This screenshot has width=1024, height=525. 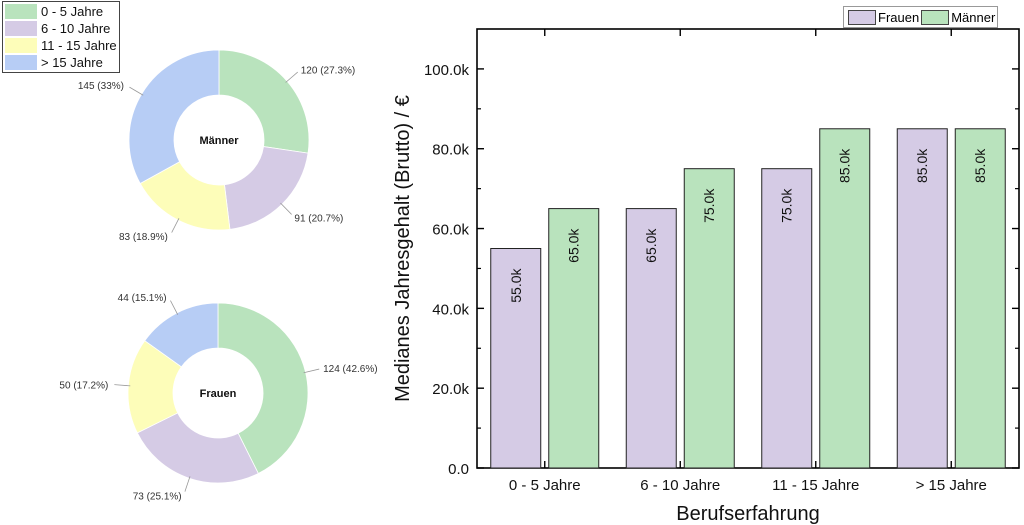 I want to click on bar-legend: Frauen Männer, so click(x=921, y=17).